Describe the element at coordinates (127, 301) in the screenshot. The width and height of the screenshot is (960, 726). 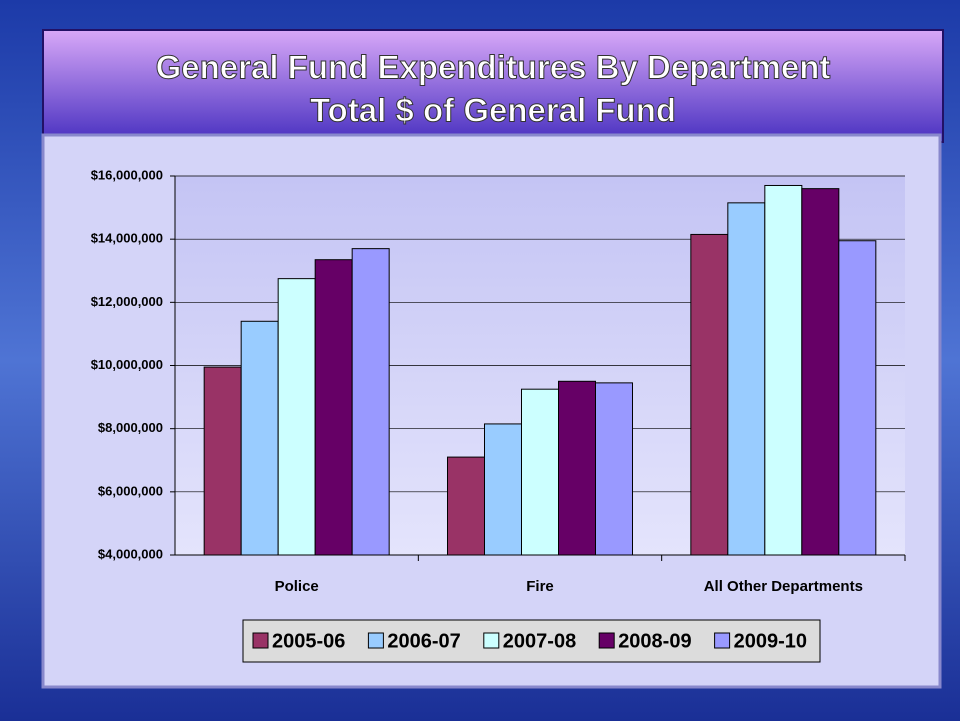
I see `y-tick-label: $12,000,000` at that location.